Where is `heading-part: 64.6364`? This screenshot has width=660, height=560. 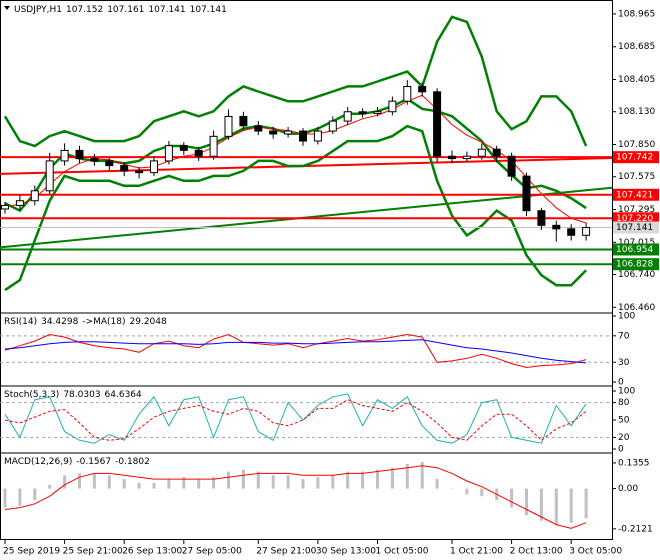 heading-part: 64.6364 is located at coordinates (123, 395).